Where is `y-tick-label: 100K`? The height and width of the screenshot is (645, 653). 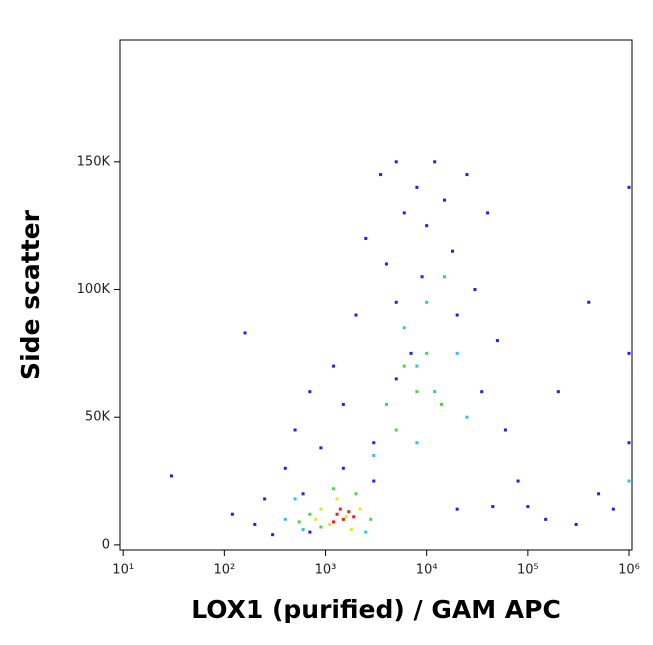
y-tick-label: 100K is located at coordinates (94, 289).